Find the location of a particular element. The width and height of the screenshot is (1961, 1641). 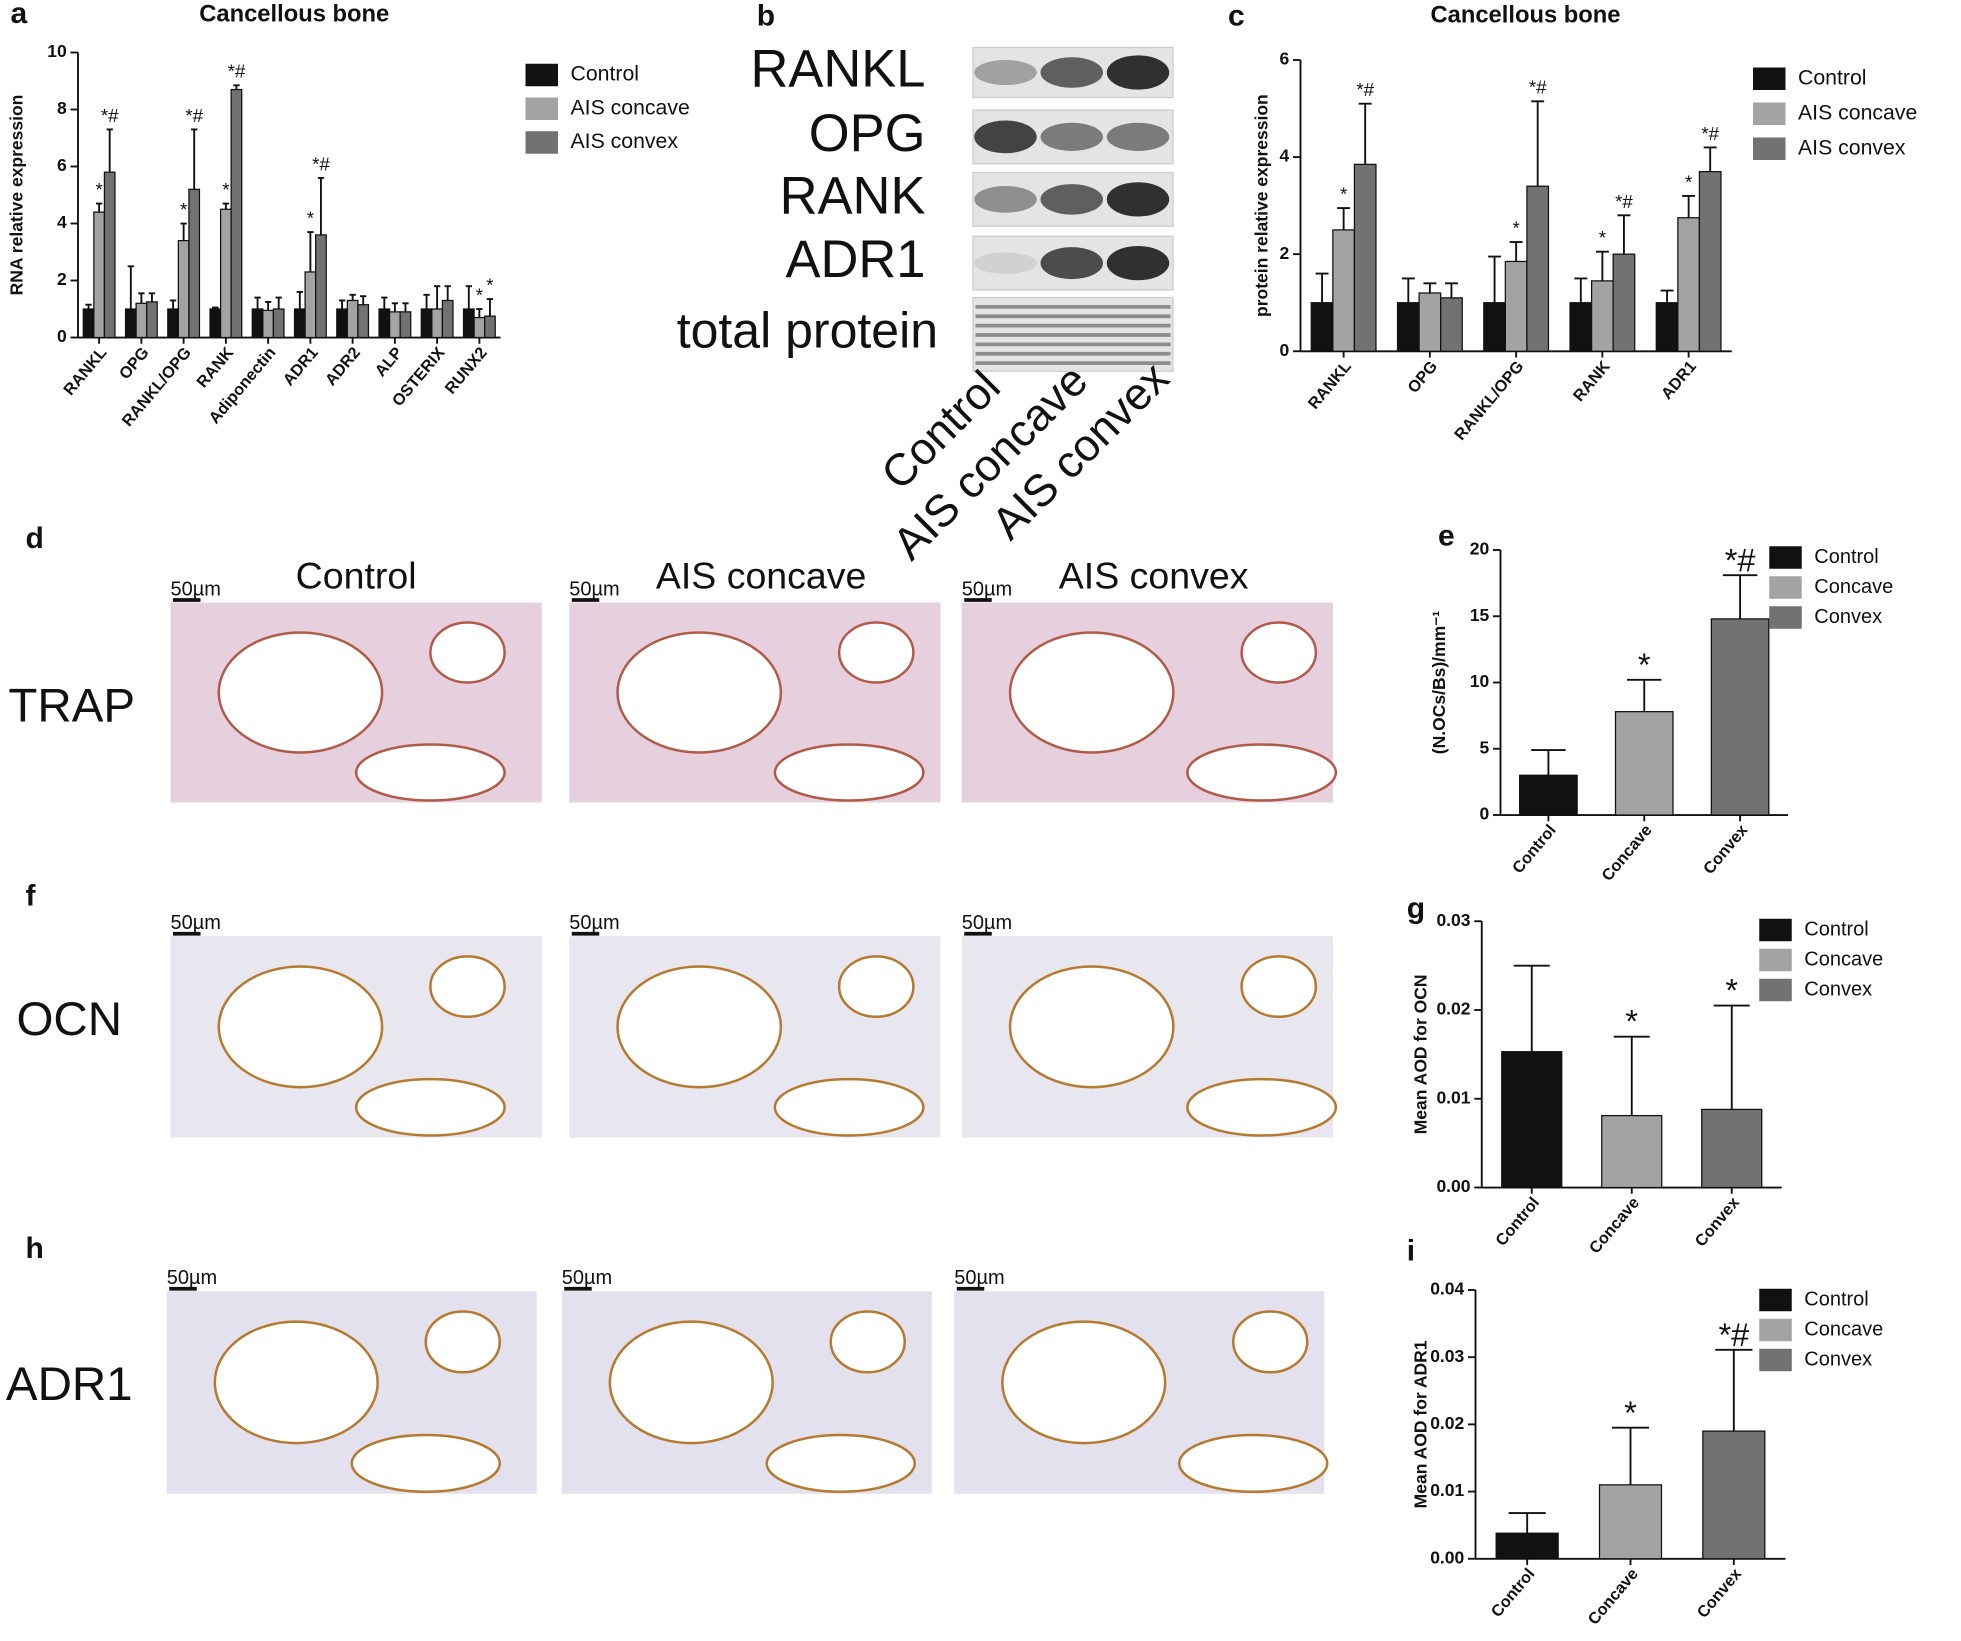

blot-row-label: ADR1 is located at coordinates (855, 259).